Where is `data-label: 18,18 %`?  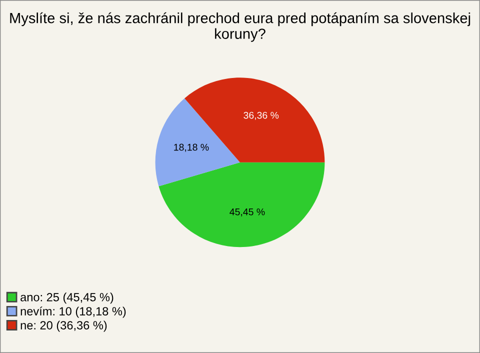 data-label: 18,18 % is located at coordinates (191, 148).